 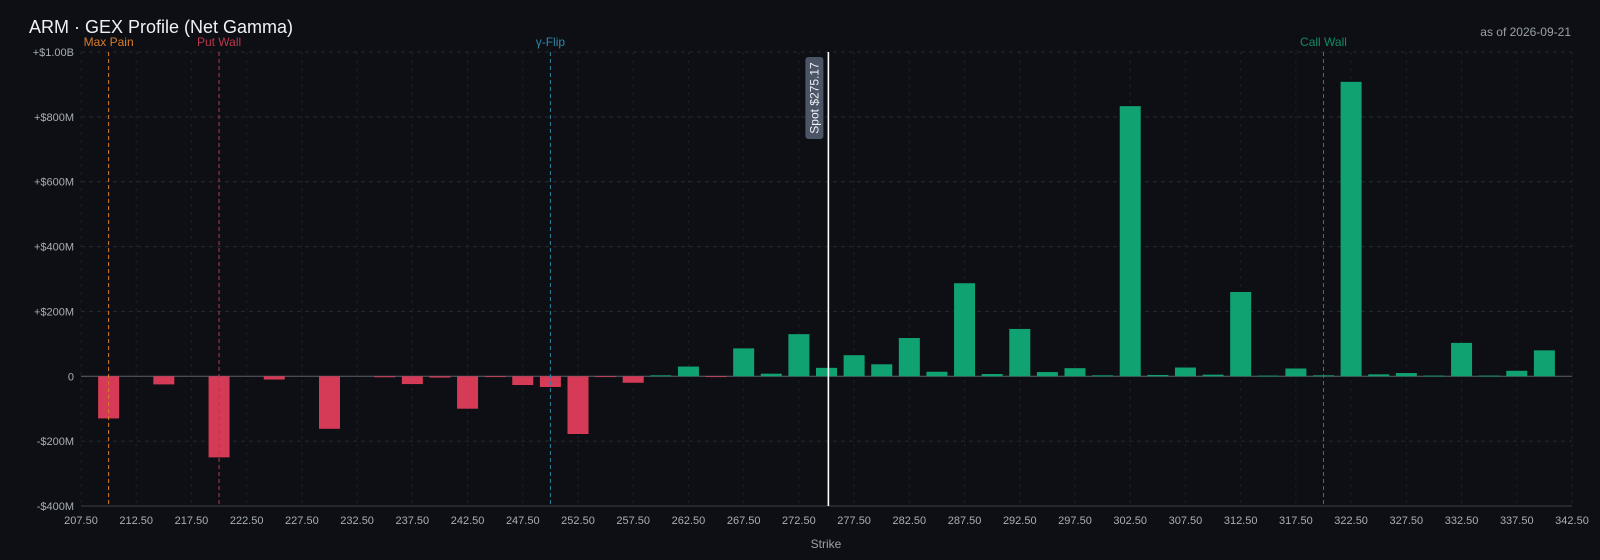 I want to click on as-of-date: as of 2026-09-21, so click(x=1525, y=32).